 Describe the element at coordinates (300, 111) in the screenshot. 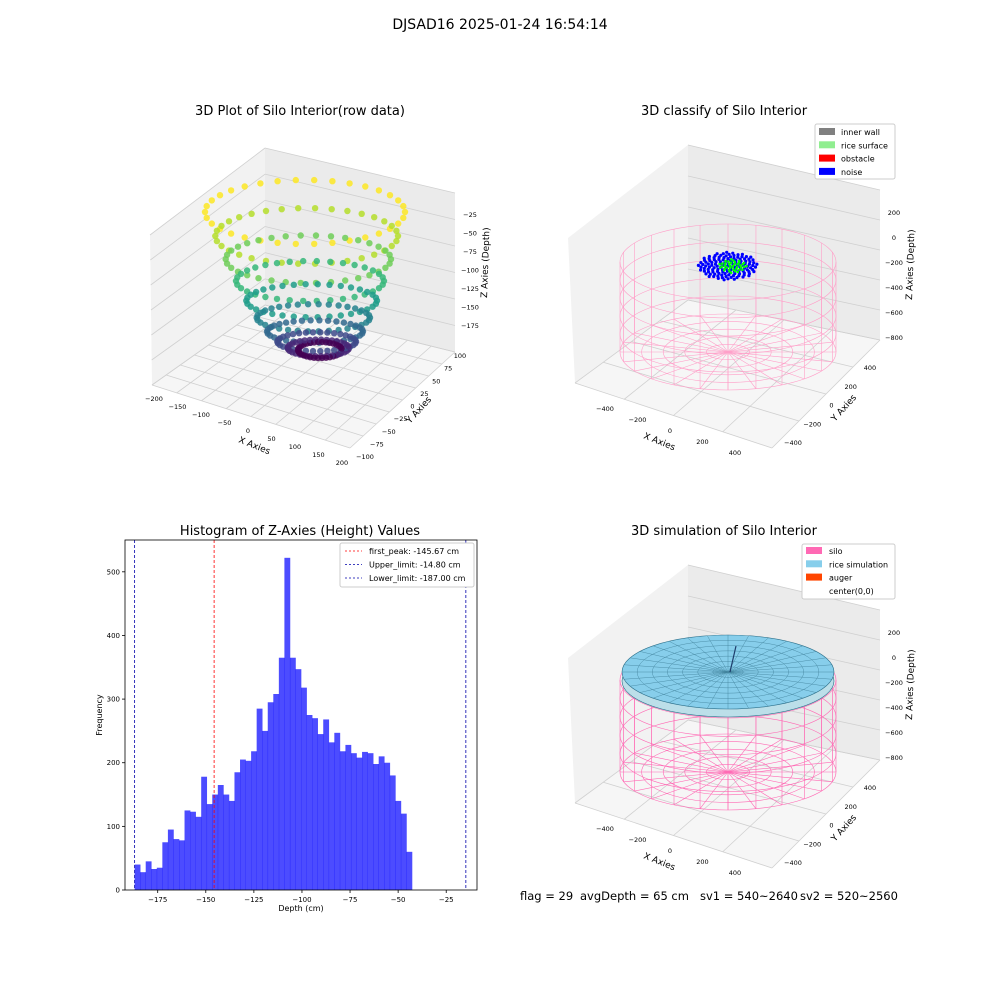

I see `panel1-title: 3D Plot of Silo Interior(row data)` at that location.